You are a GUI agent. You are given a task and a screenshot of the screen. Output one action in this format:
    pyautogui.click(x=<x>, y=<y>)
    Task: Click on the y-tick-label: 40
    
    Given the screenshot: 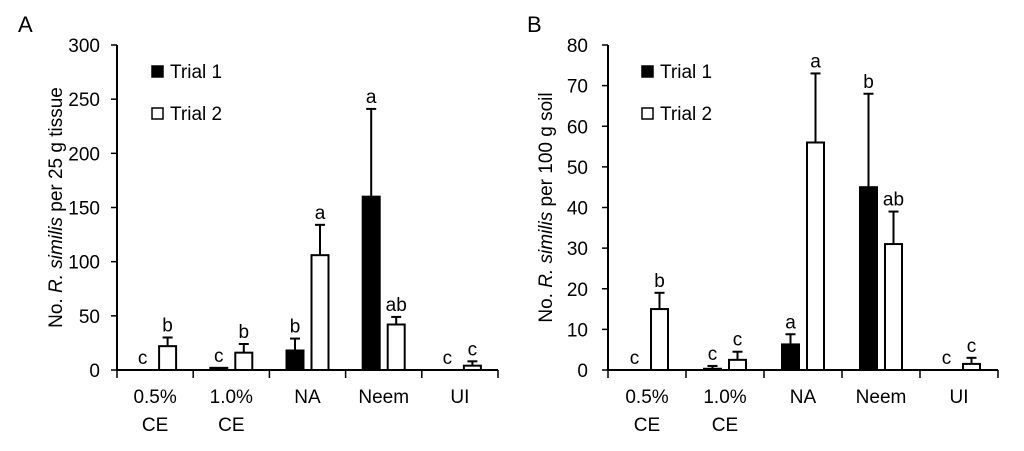 What is the action you would take?
    pyautogui.click(x=577, y=209)
    